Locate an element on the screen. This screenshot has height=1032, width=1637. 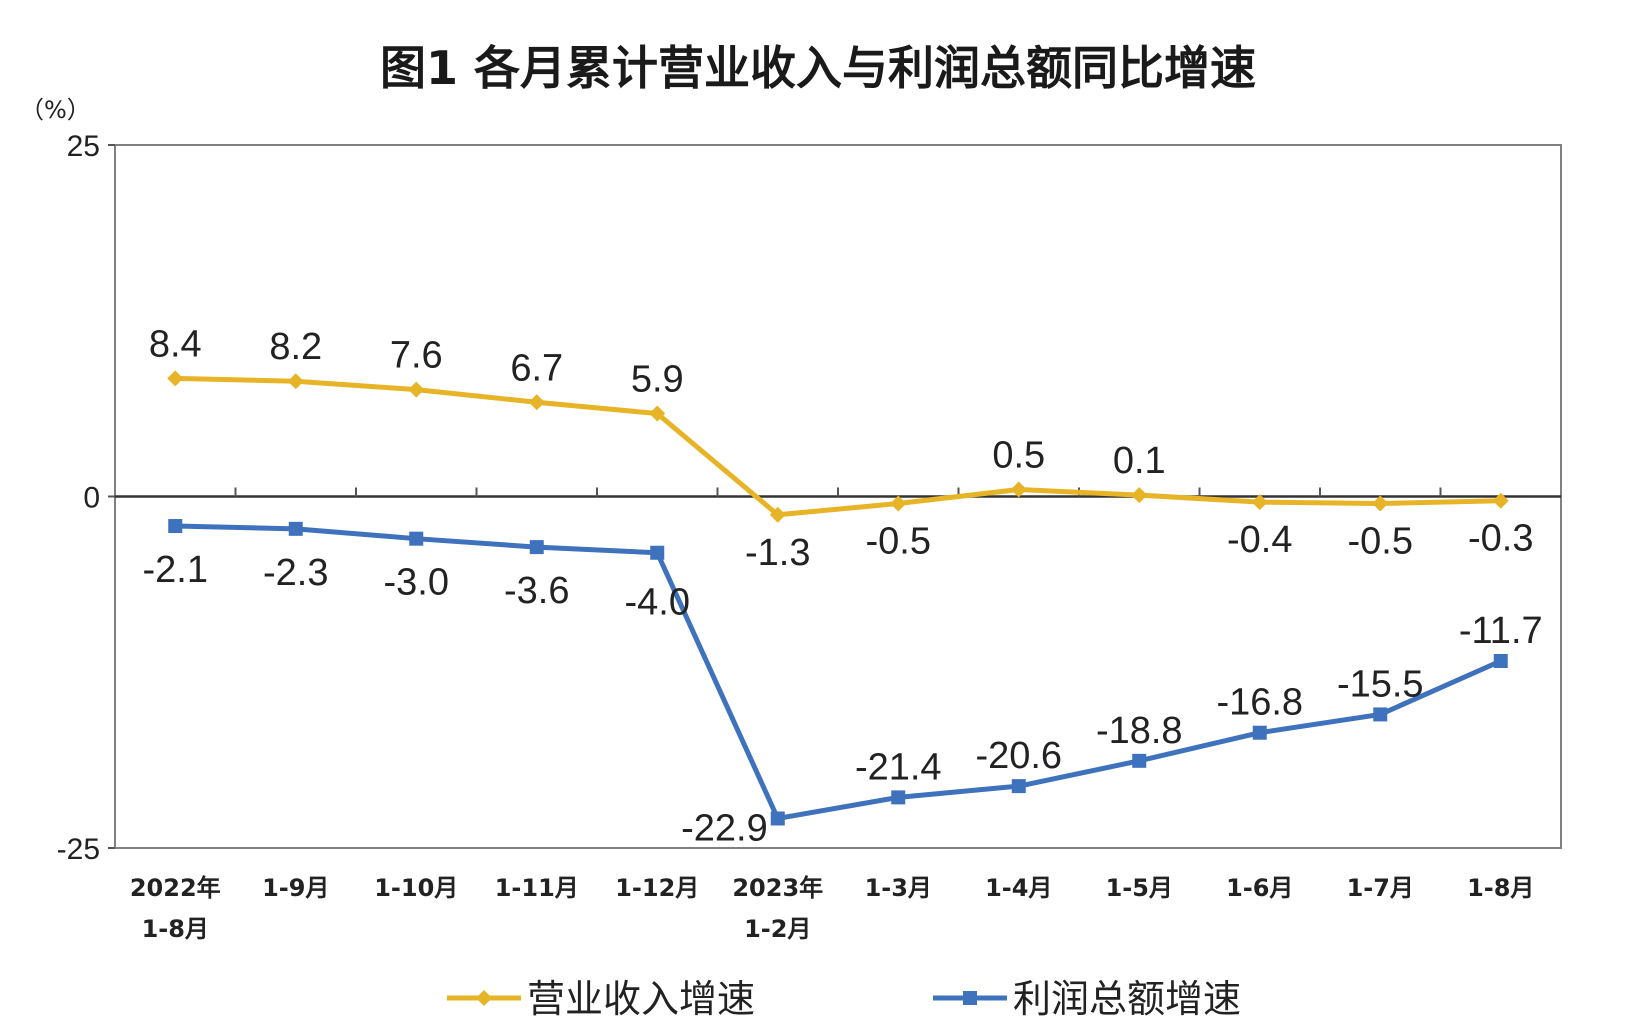
y-tick-label: 0 is located at coordinates (91, 498).